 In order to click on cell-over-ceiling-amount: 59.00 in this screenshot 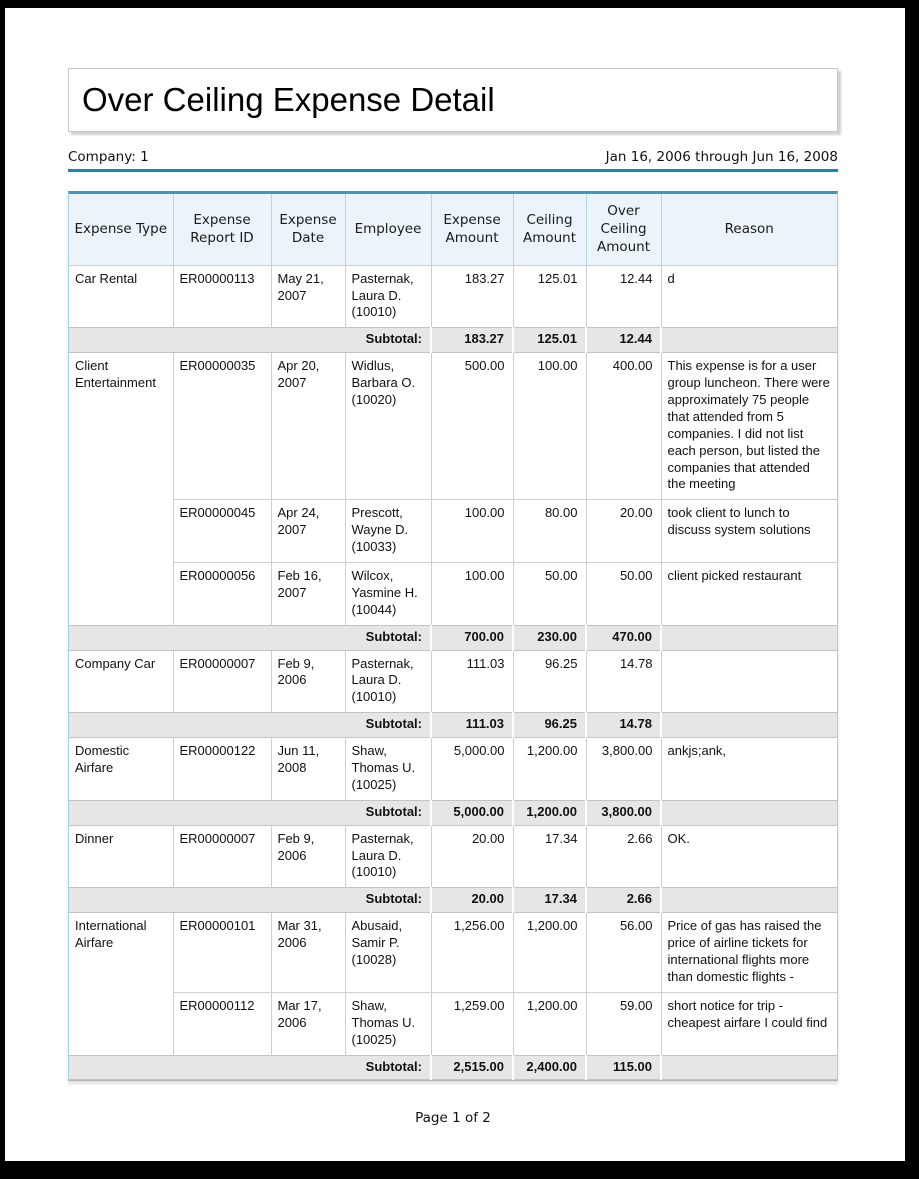, I will do `click(624, 1023)`.